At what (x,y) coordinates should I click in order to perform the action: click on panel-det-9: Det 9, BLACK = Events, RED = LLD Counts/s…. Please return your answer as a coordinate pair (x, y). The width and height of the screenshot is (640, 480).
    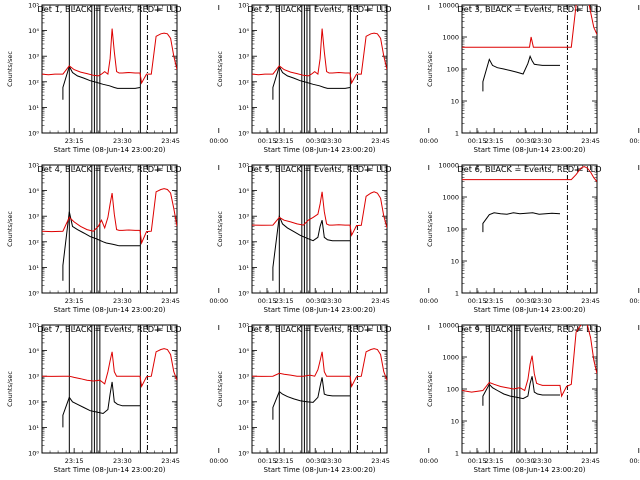
    Looking at the image, I should click on (533, 398).